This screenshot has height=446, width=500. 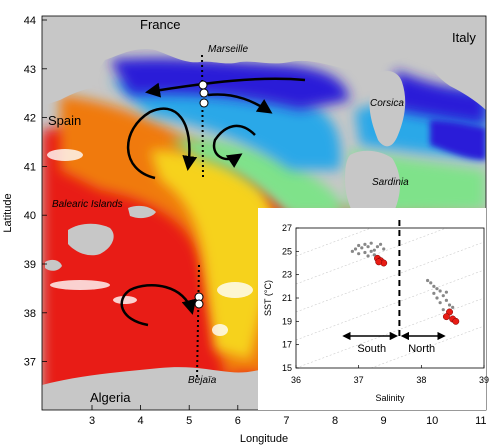 What do you see at coordinates (8, 212) in the screenshot?
I see `map-y-axis-title: Latitude` at bounding box center [8, 212].